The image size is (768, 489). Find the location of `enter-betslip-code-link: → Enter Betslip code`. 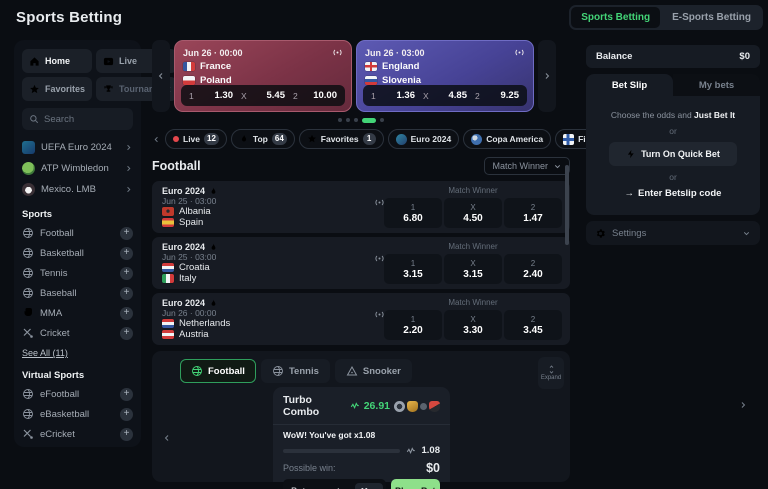

enter-betslip-code-link: → Enter Betslip code is located at coordinates (673, 193).